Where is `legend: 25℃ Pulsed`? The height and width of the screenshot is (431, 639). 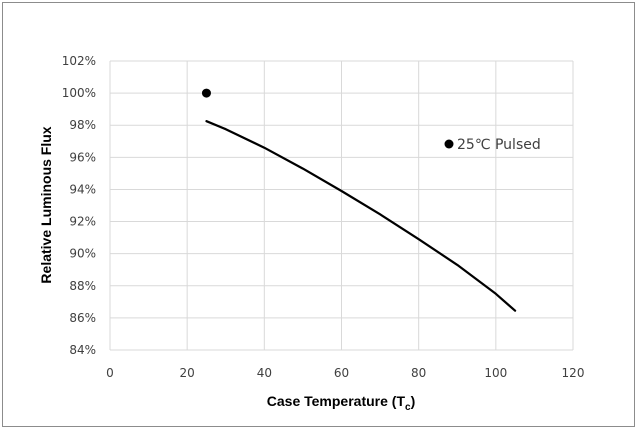 legend: 25℃ Pulsed is located at coordinates (492, 145).